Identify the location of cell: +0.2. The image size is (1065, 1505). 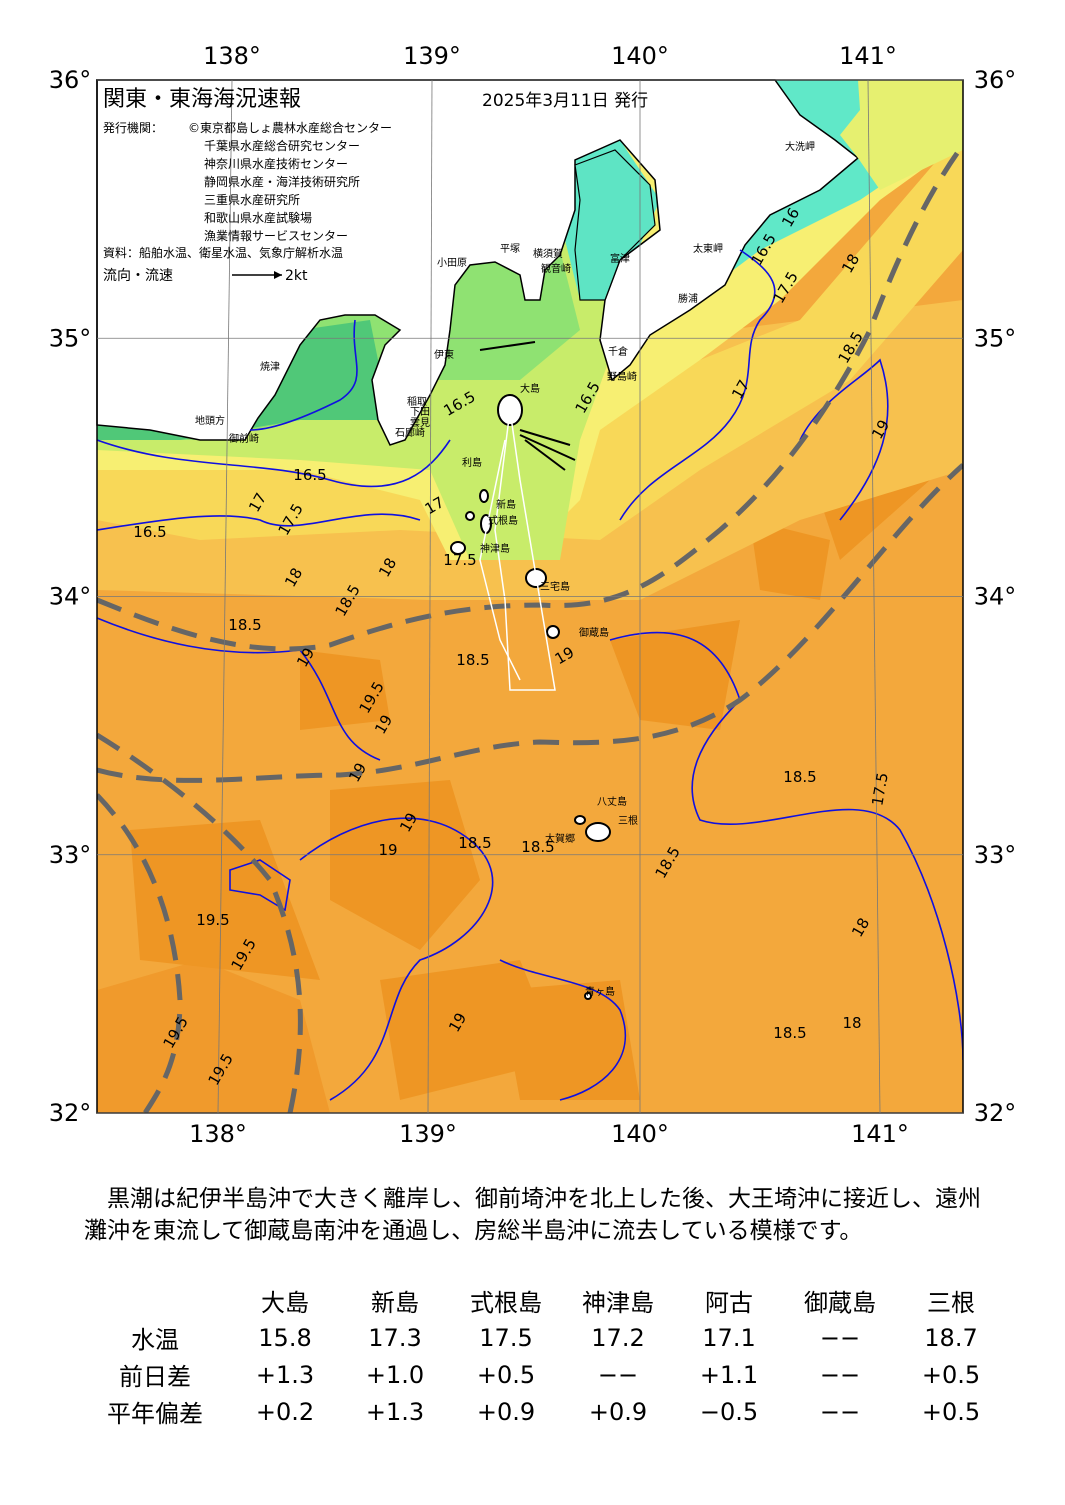
(285, 1411).